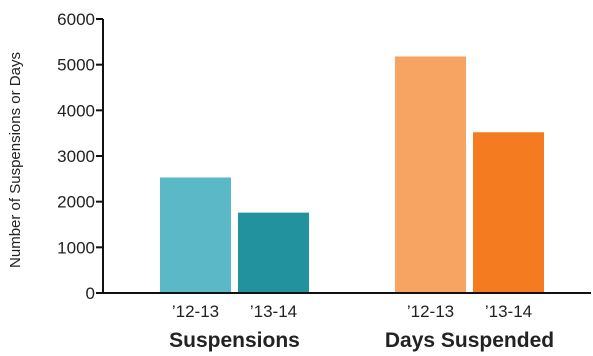 The image size is (593, 356). Describe the element at coordinates (76, 247) in the screenshot. I see `y-tick-label: 1000` at that location.